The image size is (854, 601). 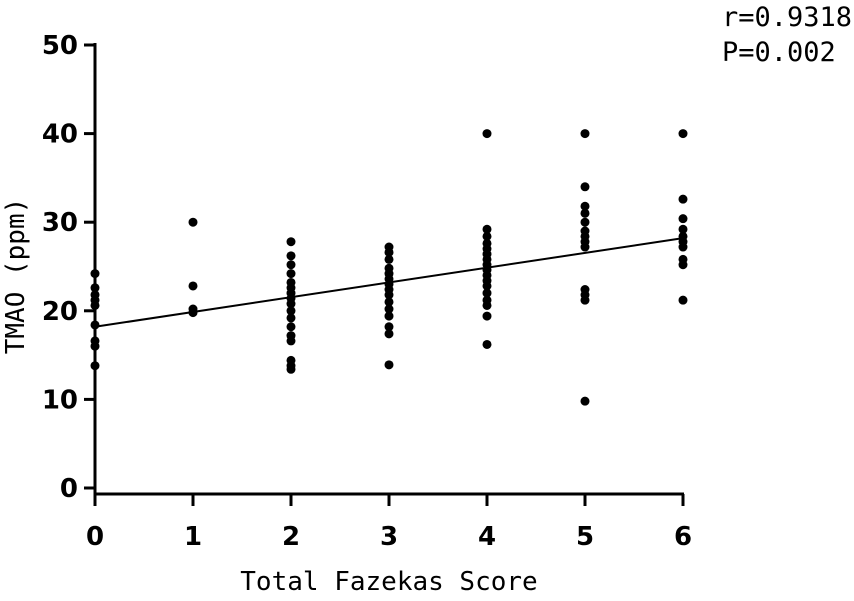 I want to click on x-tick-label: 0, so click(x=95, y=537).